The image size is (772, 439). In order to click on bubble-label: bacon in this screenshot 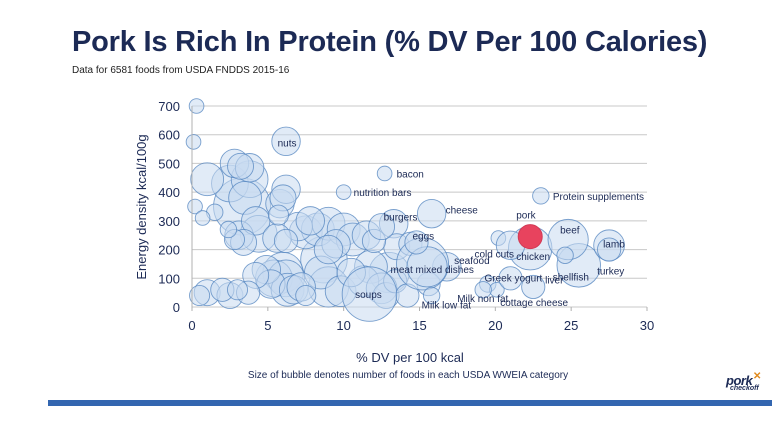, I will do `click(410, 174)`.